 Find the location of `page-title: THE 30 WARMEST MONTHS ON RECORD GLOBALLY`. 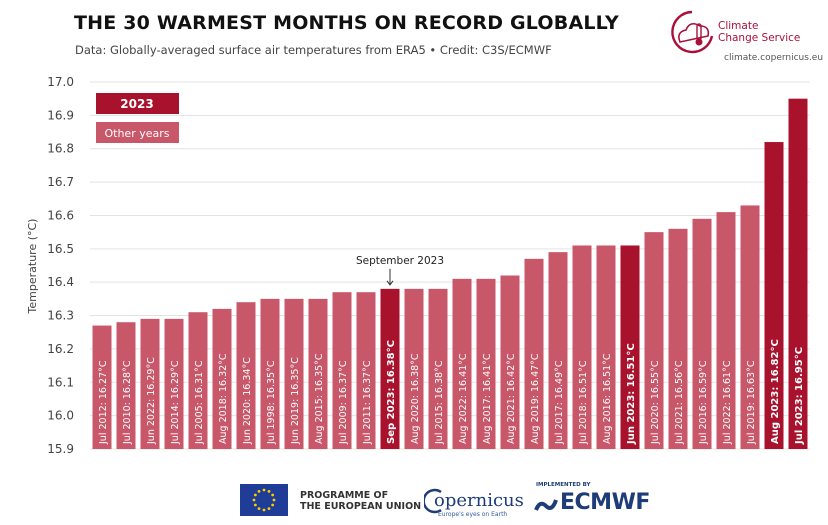

page-title: THE 30 WARMEST MONTHS ON RECORD GLOBALLY is located at coordinates (346, 23).